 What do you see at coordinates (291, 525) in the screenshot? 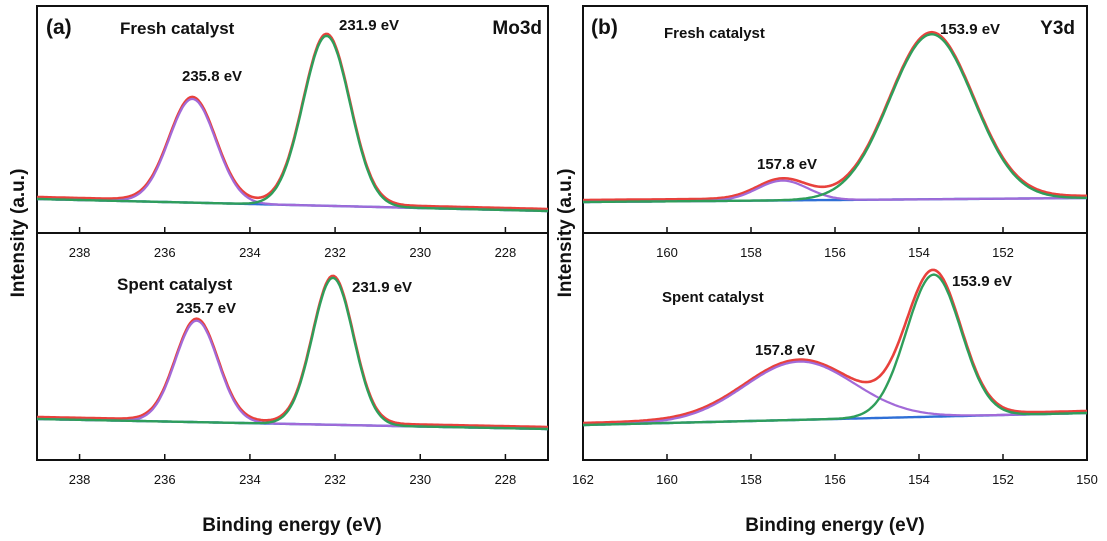
I see `x-axis-label-left: Binding energy (eV)` at bounding box center [291, 525].